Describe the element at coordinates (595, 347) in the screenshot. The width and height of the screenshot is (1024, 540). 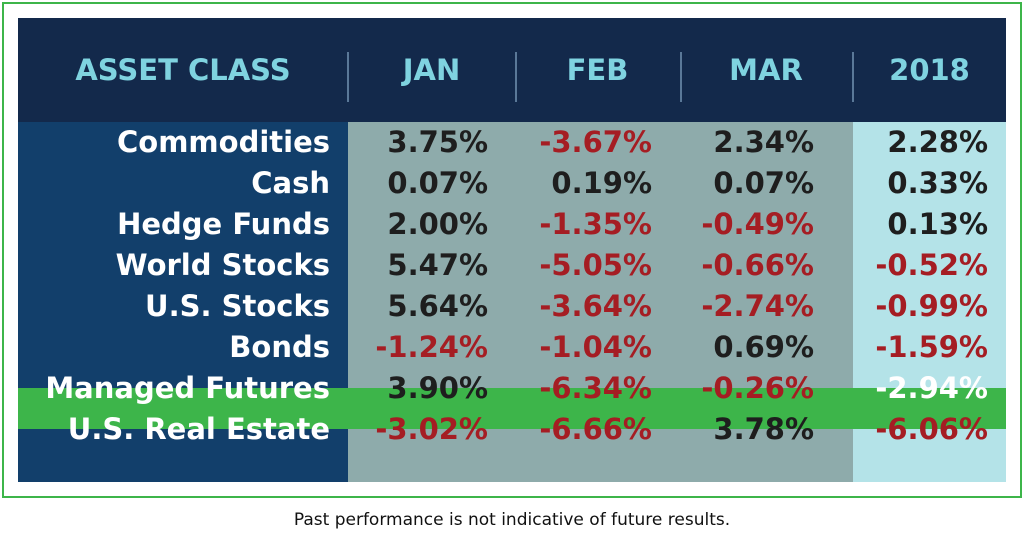
I see `value-cell: -1.04%` at that location.